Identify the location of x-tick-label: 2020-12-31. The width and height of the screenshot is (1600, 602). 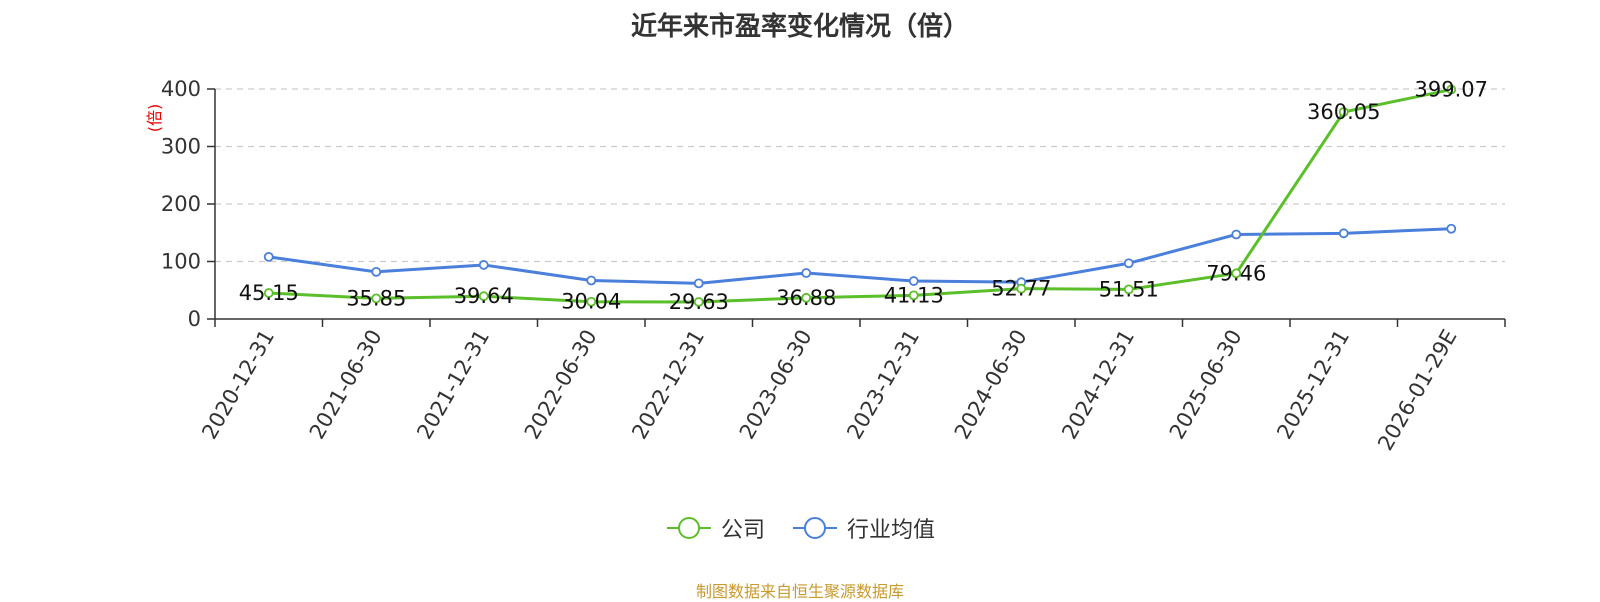
(238, 385).